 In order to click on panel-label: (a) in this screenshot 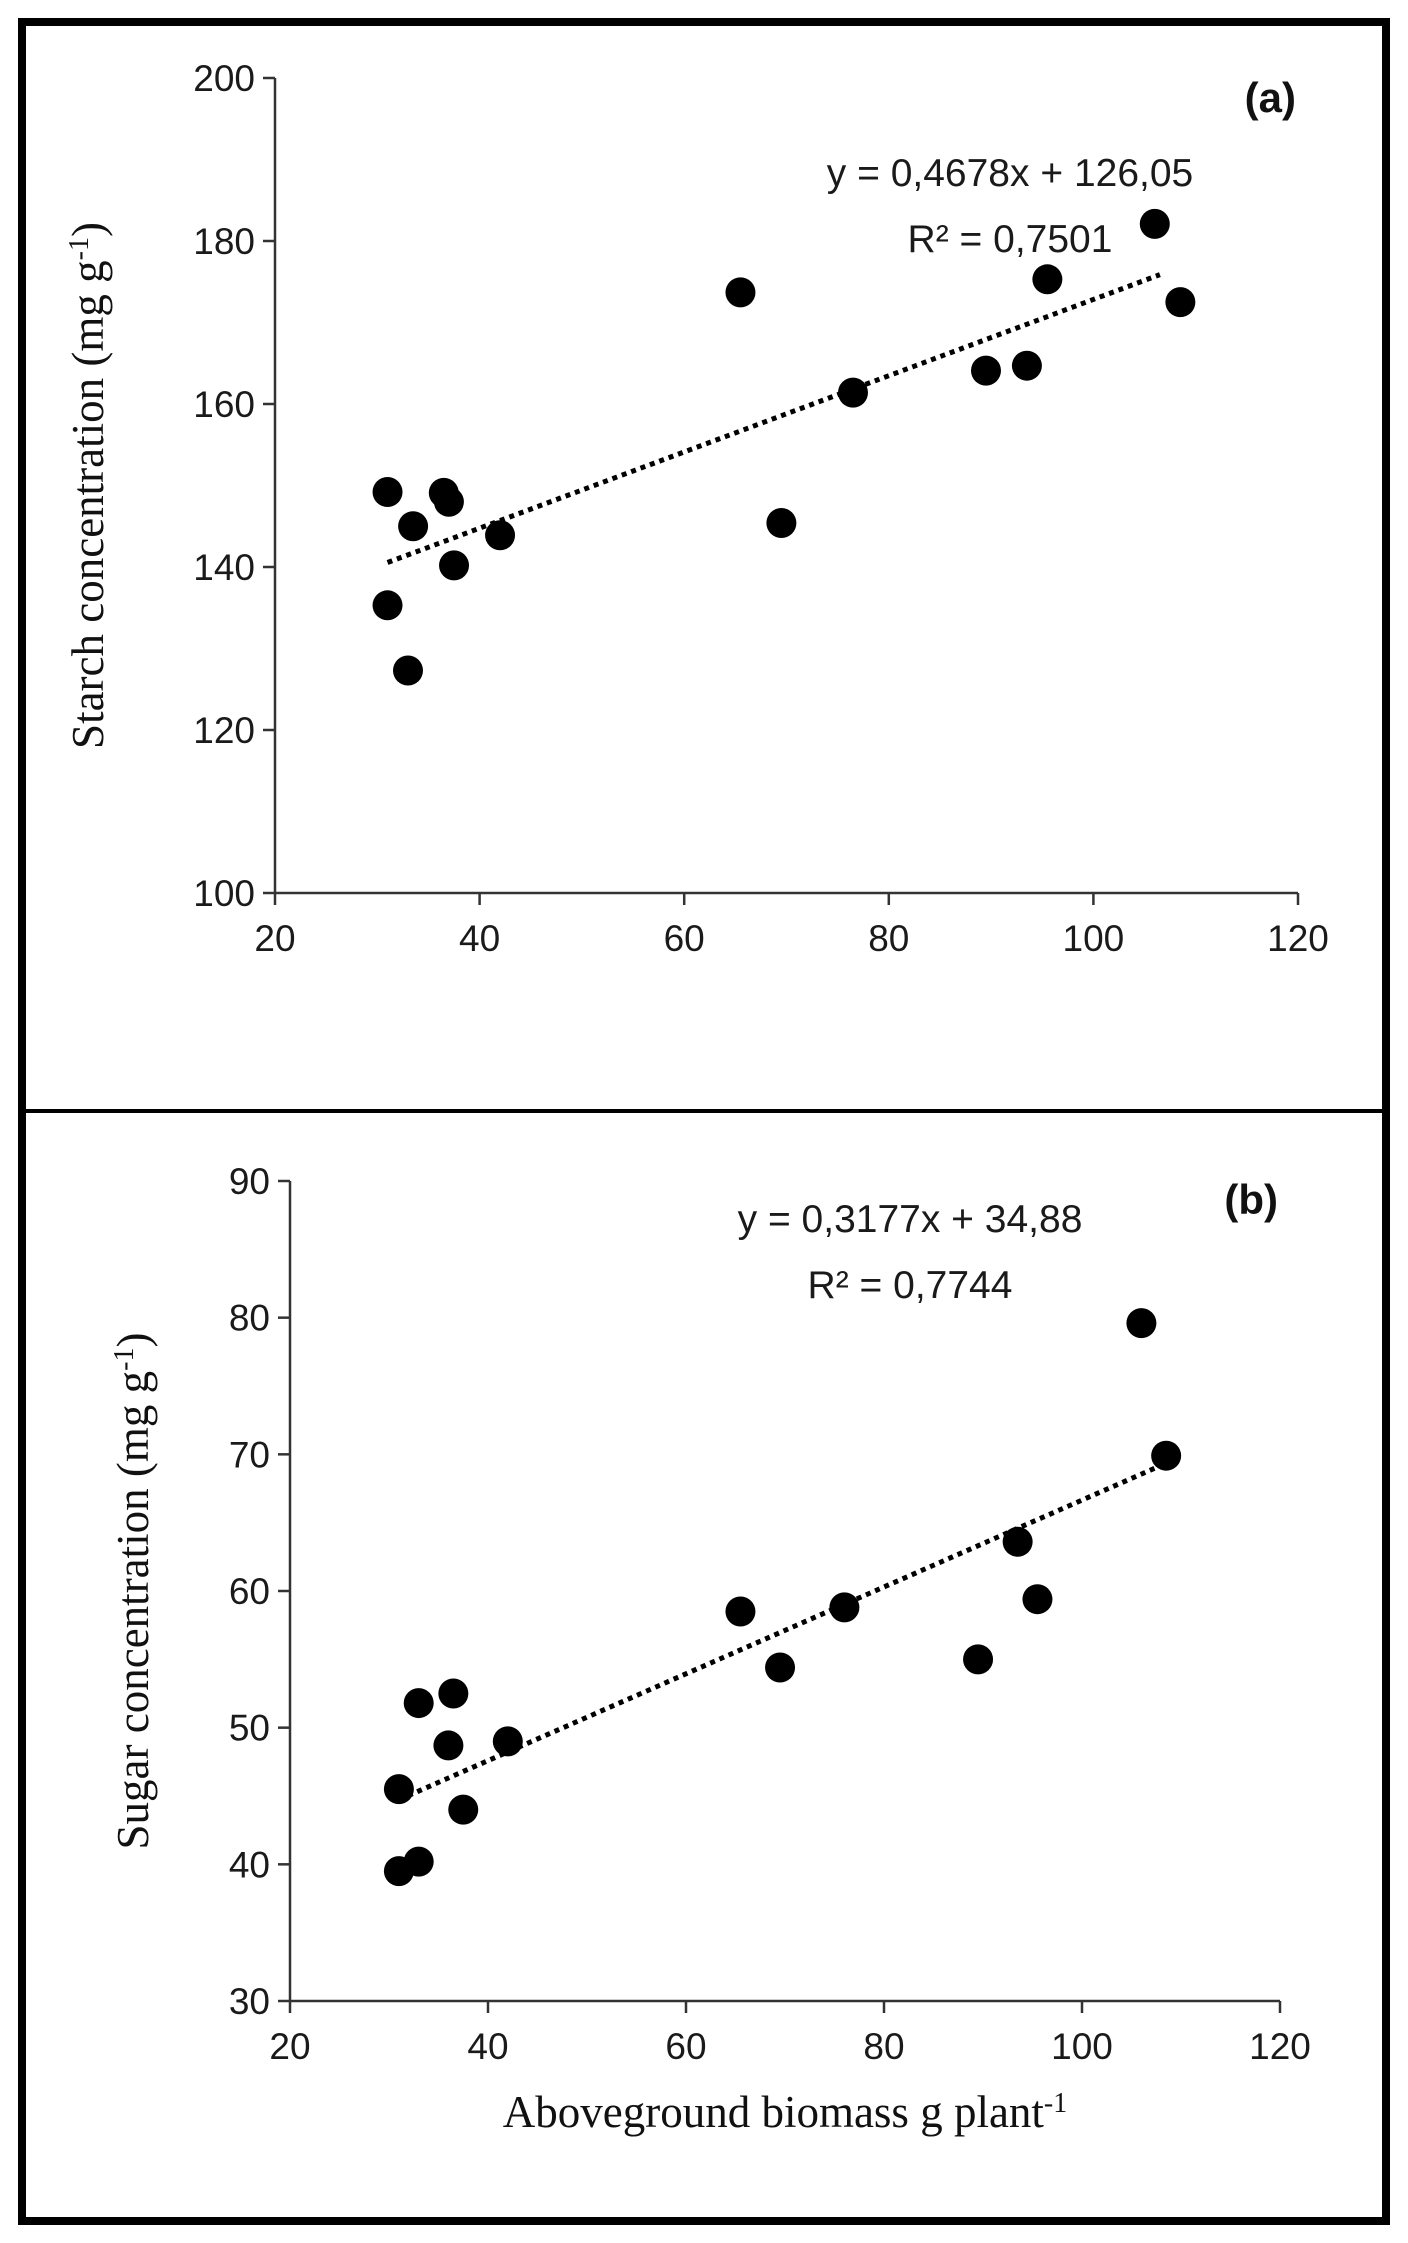, I will do `click(1270, 97)`.